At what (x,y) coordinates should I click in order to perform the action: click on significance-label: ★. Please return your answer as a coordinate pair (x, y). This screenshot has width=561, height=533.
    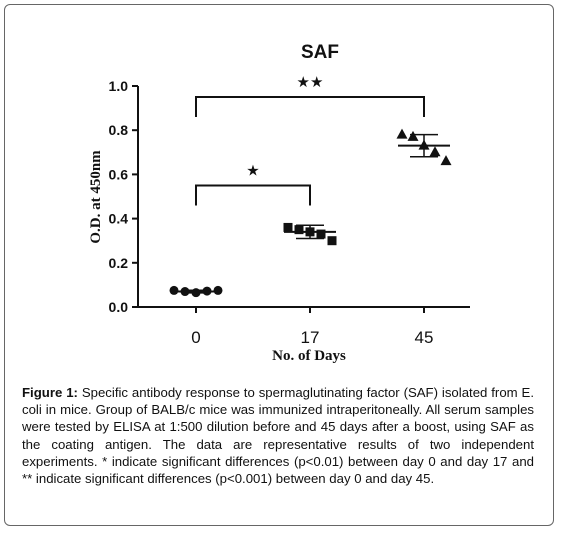
    Looking at the image, I should click on (252, 170).